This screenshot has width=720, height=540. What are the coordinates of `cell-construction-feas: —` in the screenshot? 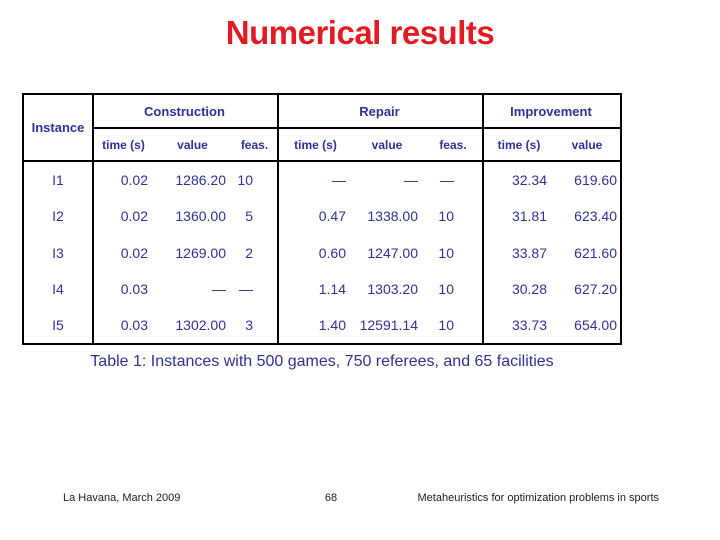 It's located at (246, 288).